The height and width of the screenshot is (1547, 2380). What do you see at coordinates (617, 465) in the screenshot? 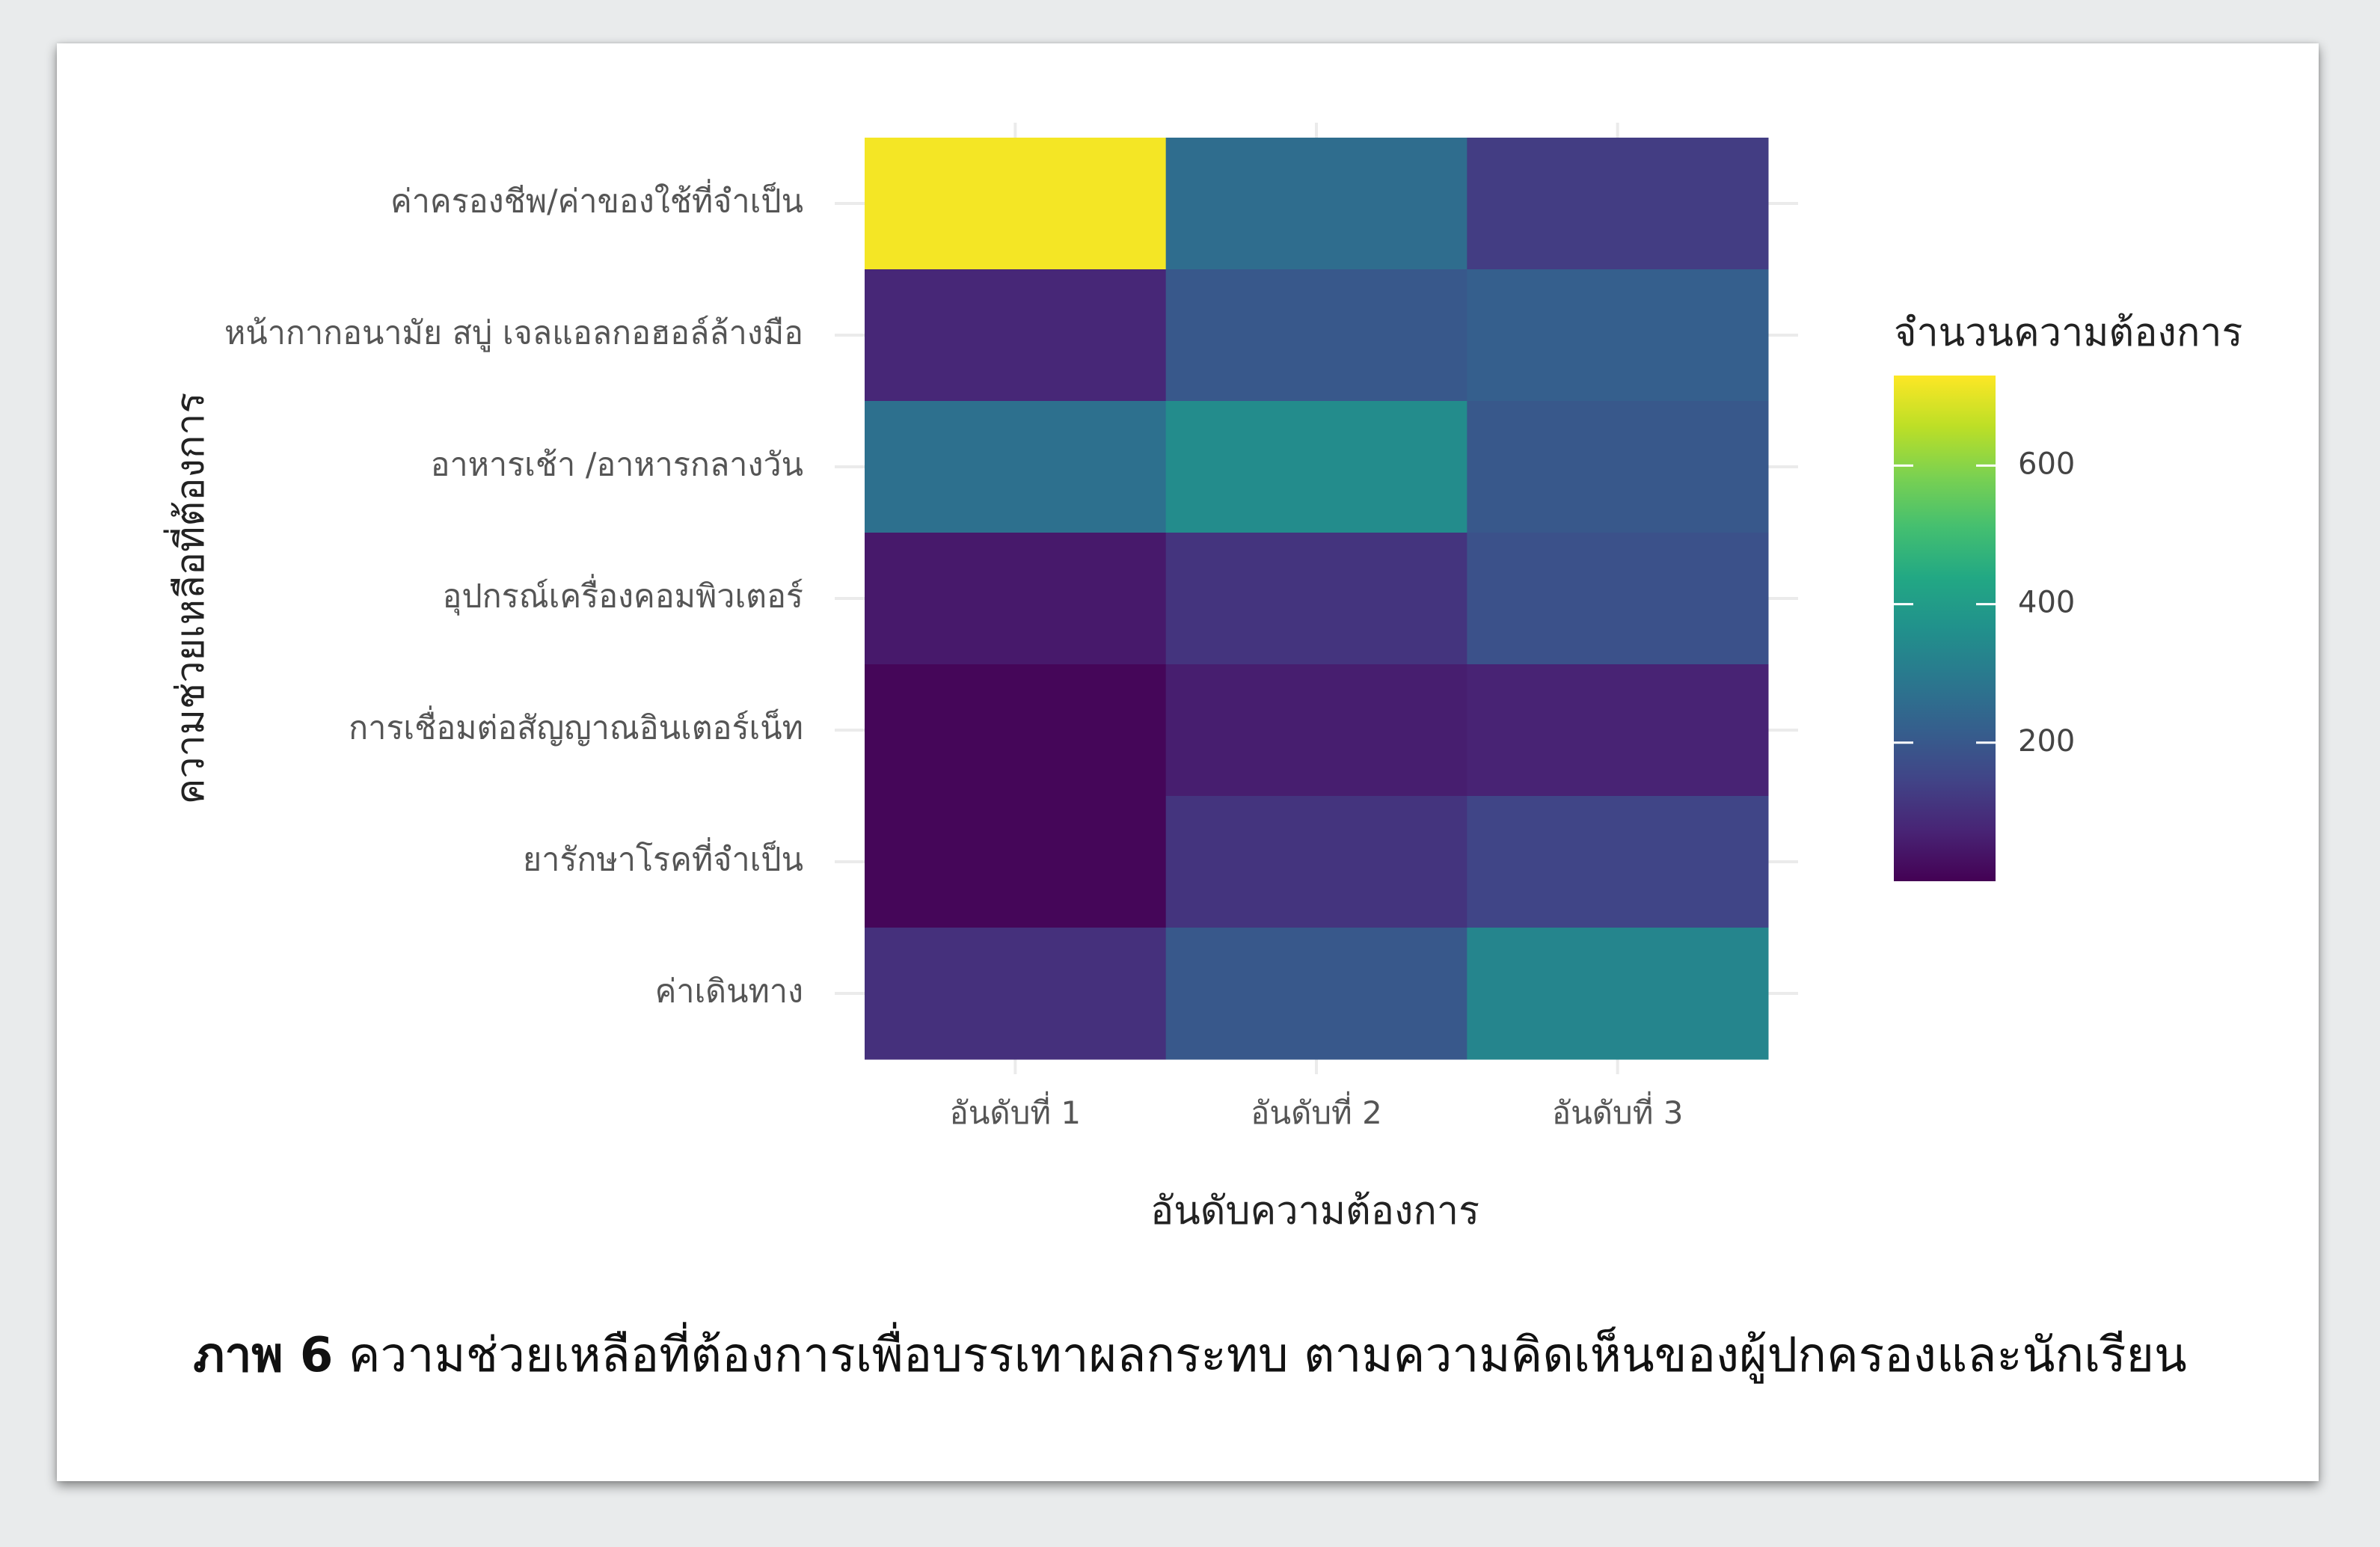
I see `y-tick-label: อาหารเช้า /อาหารกลางวัน` at bounding box center [617, 465].